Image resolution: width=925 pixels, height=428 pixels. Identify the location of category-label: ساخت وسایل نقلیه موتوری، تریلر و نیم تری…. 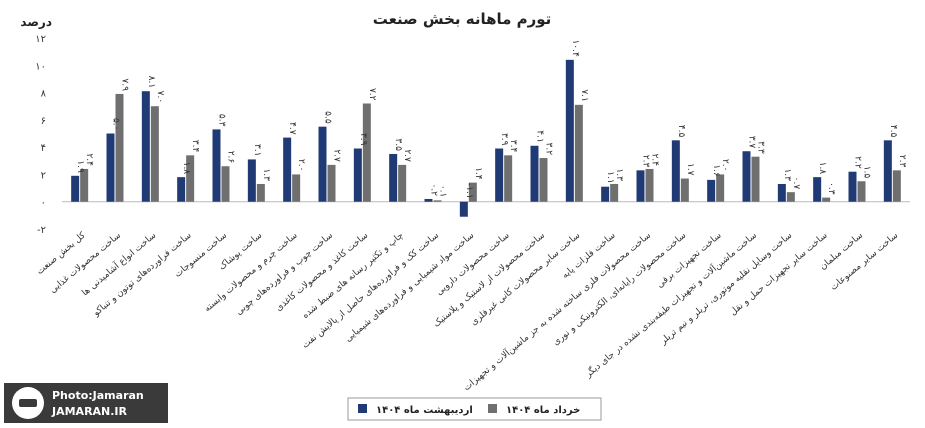
(726, 289).